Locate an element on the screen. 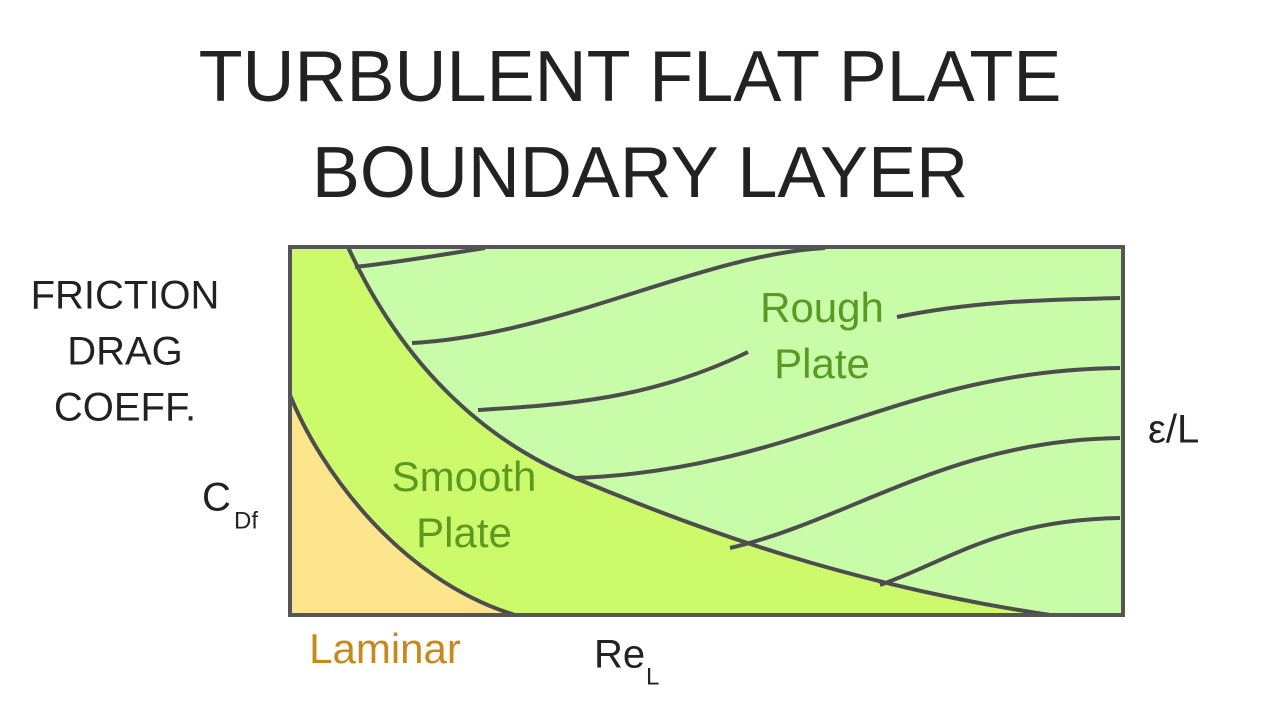 This screenshot has height=720, width=1280. y-axis-label: DRAG is located at coordinates (125, 352).